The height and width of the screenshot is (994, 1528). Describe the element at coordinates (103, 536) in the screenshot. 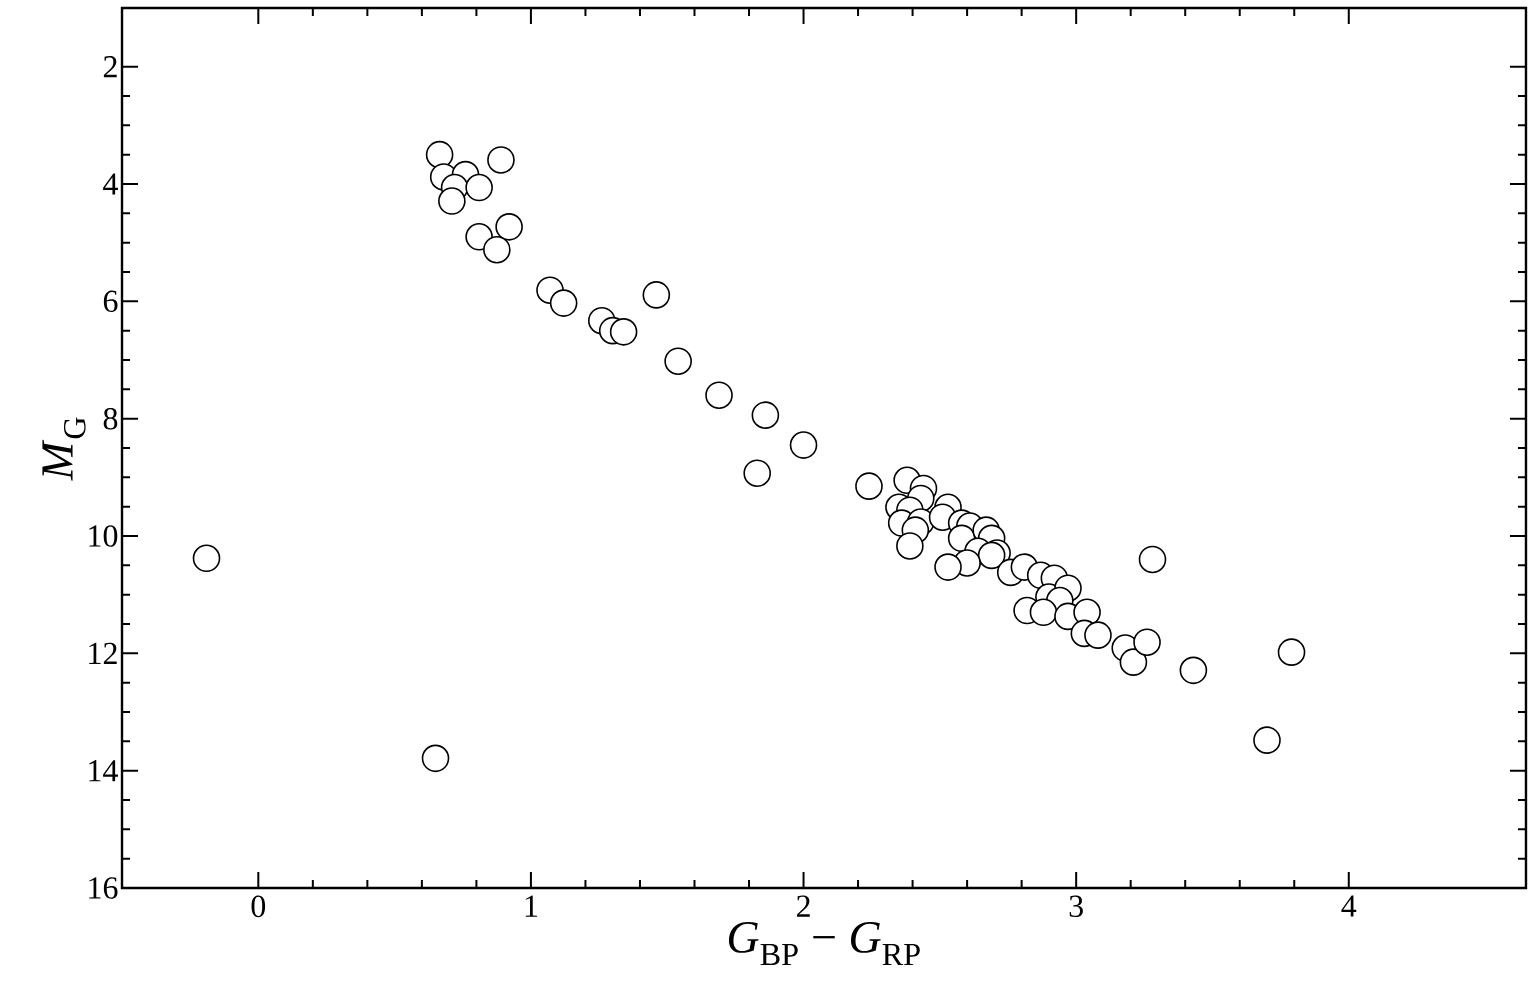

I see `y-tick-label: 10` at that location.